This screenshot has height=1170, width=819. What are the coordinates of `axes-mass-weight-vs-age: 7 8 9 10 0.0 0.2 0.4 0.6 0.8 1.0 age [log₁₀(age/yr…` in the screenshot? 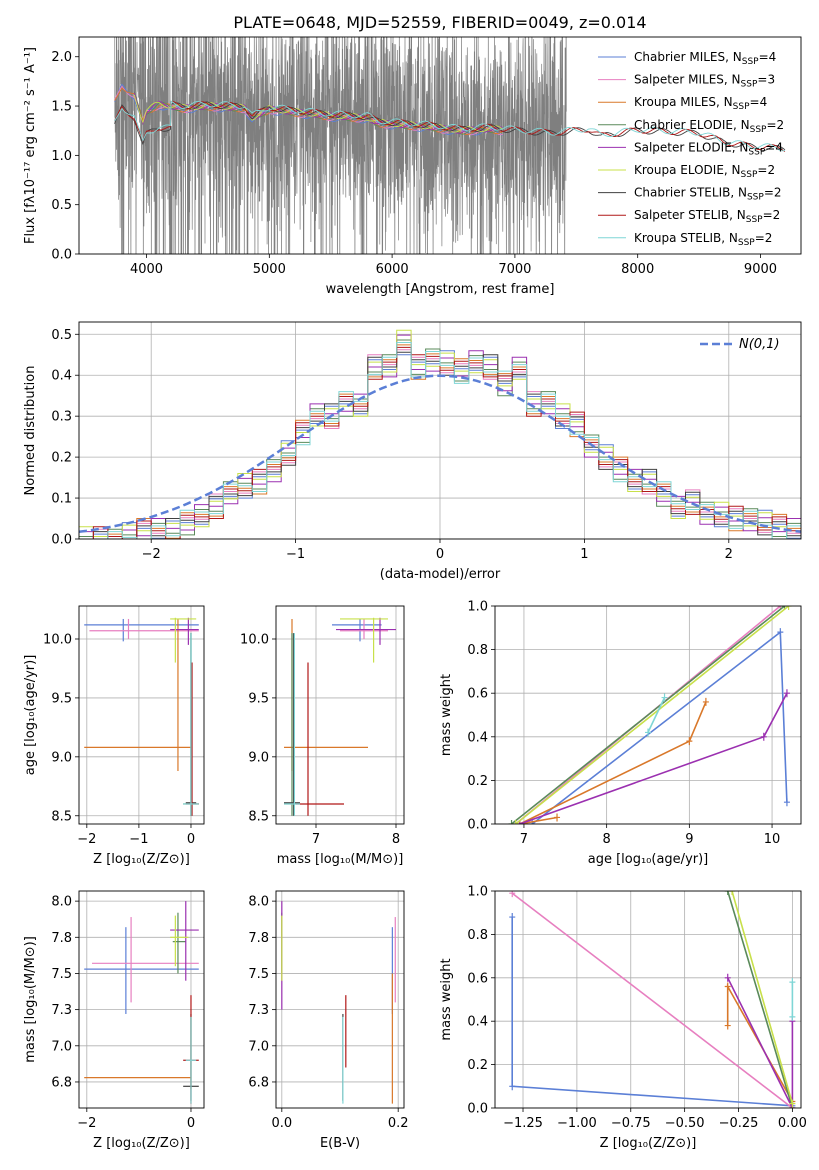 It's located at (620, 733).